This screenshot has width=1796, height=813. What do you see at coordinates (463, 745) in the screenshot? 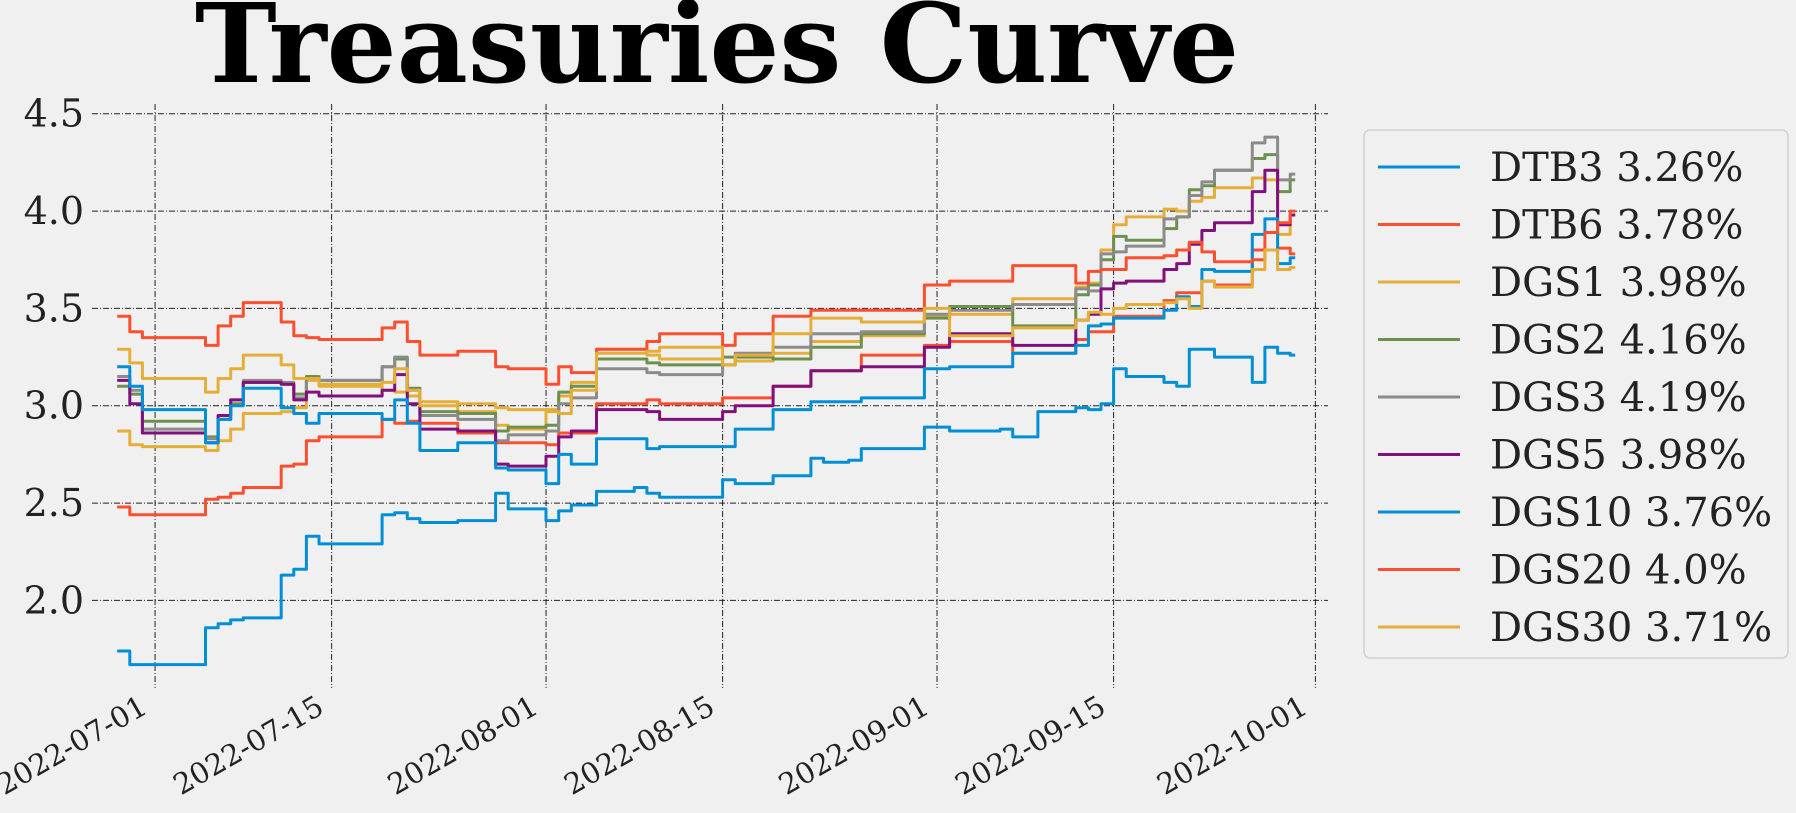
I see `x-tick-label: 2022-08-01` at bounding box center [463, 745].